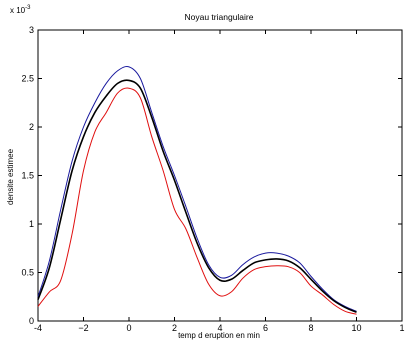 This screenshot has width=405, height=340. What do you see at coordinates (31, 224) in the screenshot?
I see `y-tick-label: 1` at bounding box center [31, 224].